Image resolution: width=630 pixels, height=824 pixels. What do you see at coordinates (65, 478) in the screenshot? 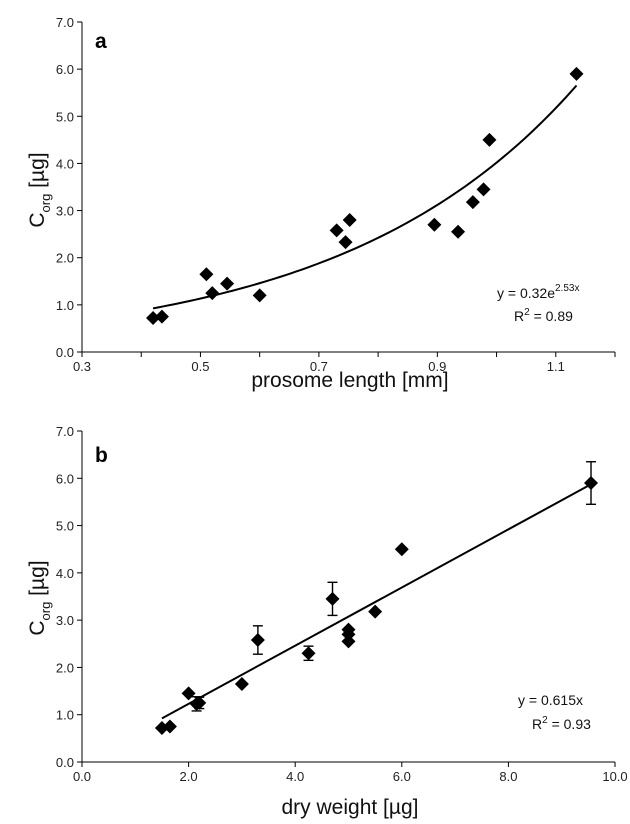
I see `y-tick-label-b: 6.0` at bounding box center [65, 478].